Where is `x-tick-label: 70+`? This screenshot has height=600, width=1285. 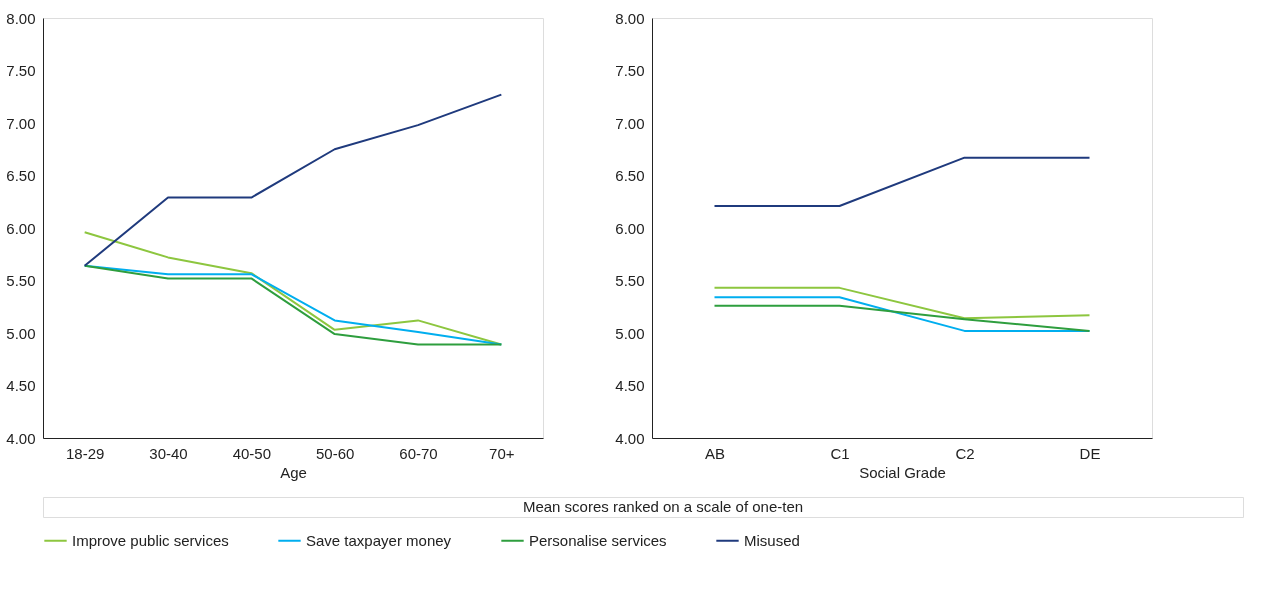 x-tick-label: 70+ is located at coordinates (502, 453).